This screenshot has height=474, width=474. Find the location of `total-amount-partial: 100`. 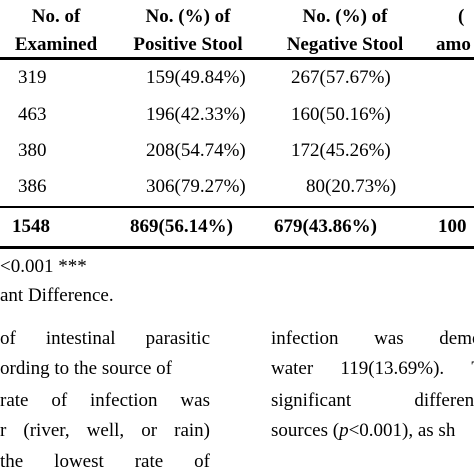

total-amount-partial: 100 is located at coordinates (452, 226).